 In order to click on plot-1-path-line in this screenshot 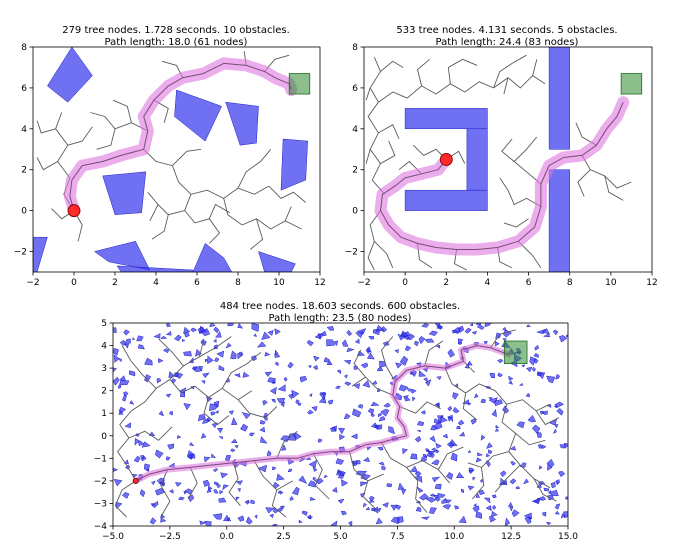, I will do `click(180, 136)`.